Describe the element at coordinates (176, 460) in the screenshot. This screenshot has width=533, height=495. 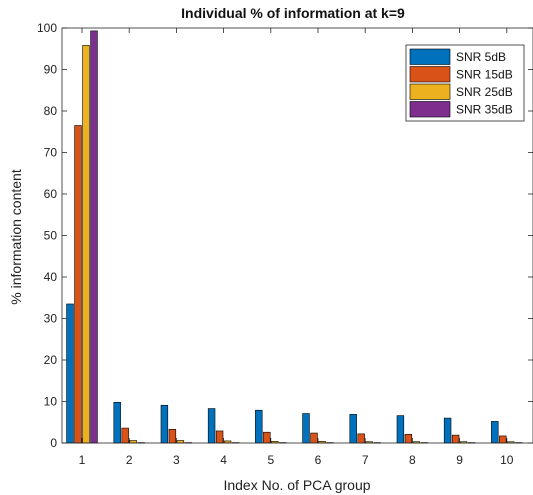
I see `x-tick-label: 3` at that location.